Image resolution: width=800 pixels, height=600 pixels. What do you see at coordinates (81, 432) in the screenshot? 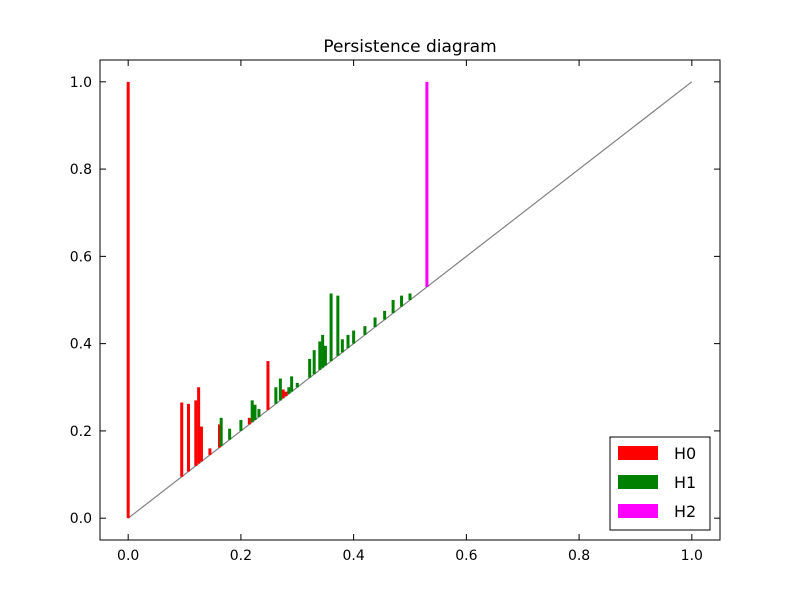
I see `y-tick-label: 0.2` at bounding box center [81, 432].